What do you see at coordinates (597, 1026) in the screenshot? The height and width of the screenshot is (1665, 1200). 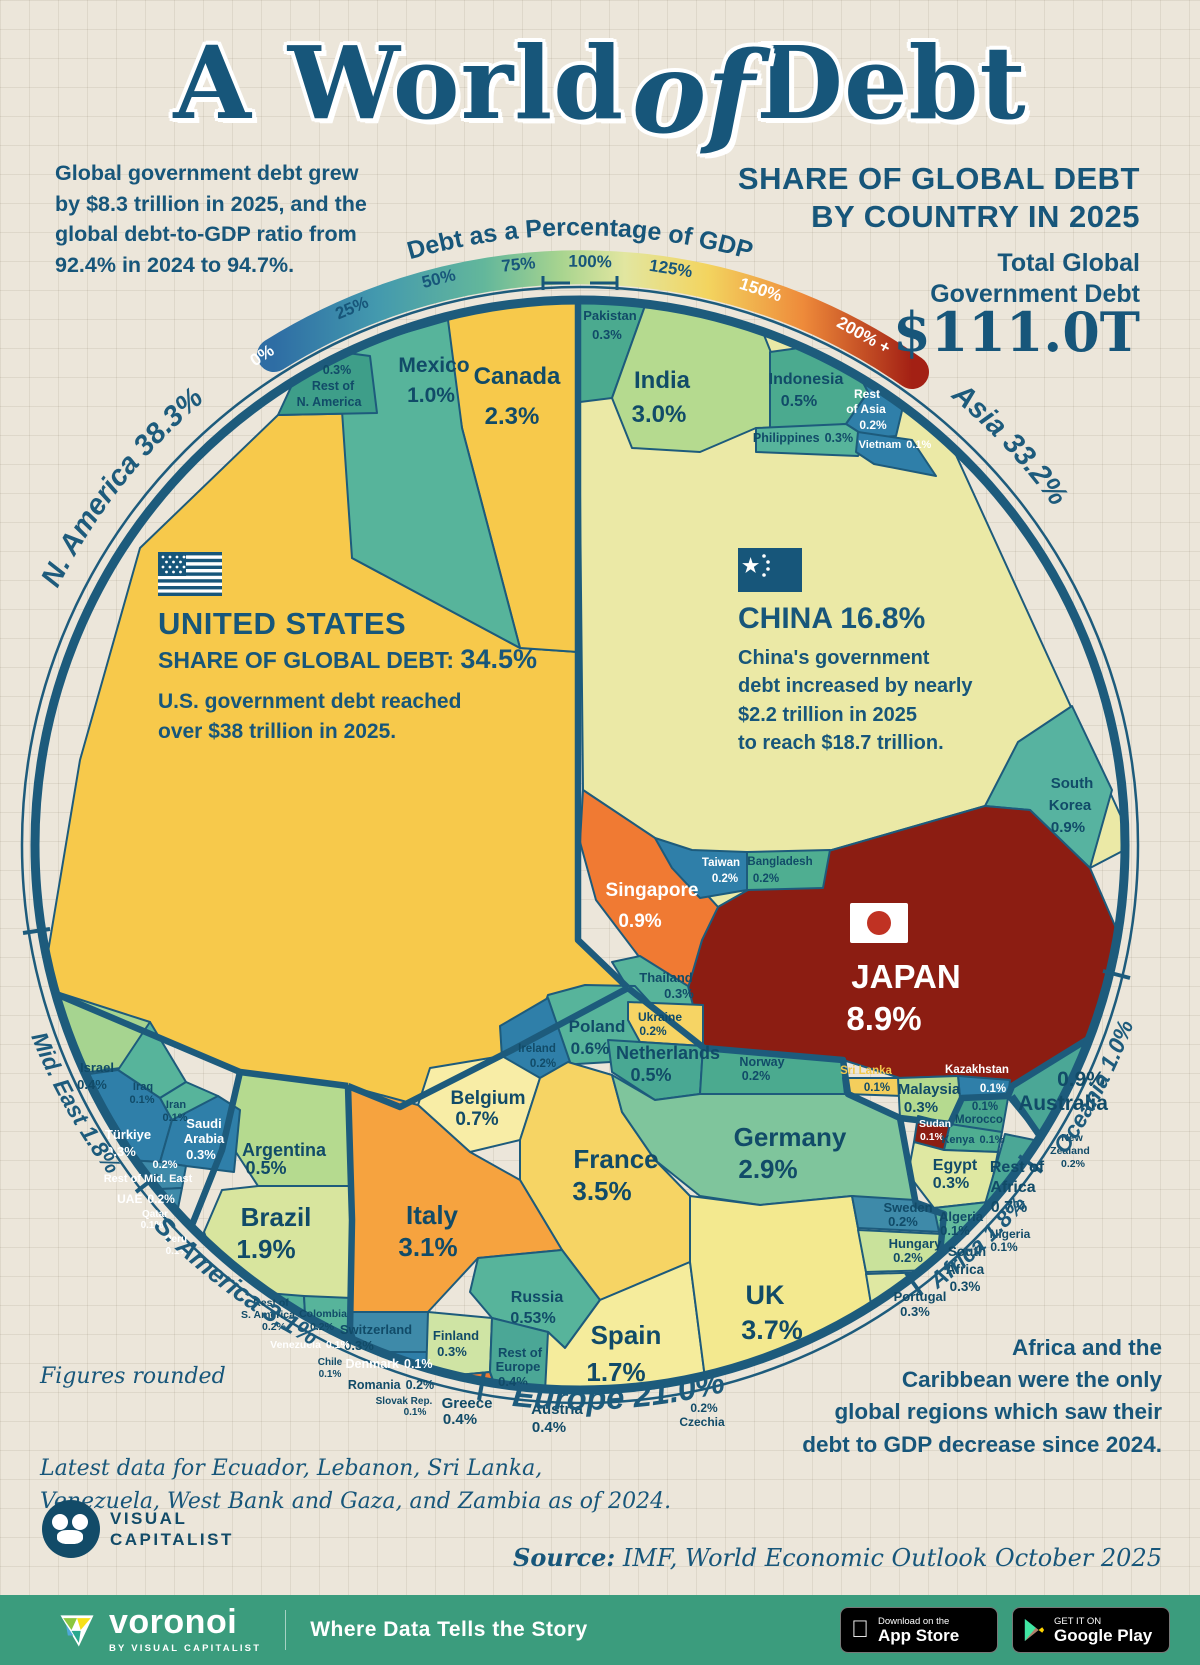 I see `label-poland-0: Poland` at bounding box center [597, 1026].